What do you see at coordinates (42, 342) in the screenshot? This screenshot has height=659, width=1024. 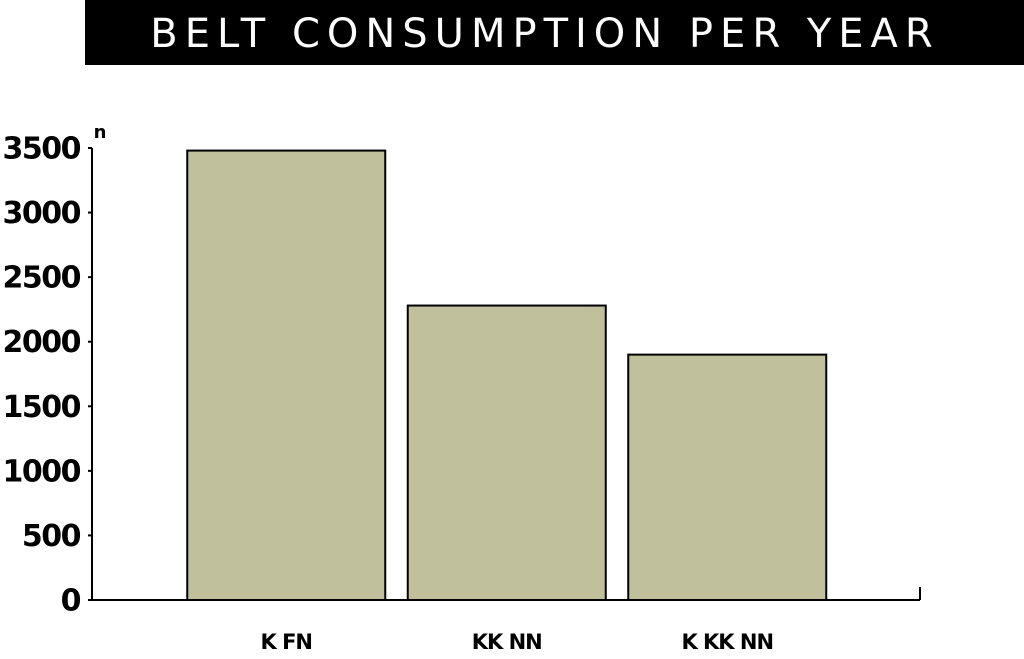 I see `y-tick-label: 2000` at bounding box center [42, 342].